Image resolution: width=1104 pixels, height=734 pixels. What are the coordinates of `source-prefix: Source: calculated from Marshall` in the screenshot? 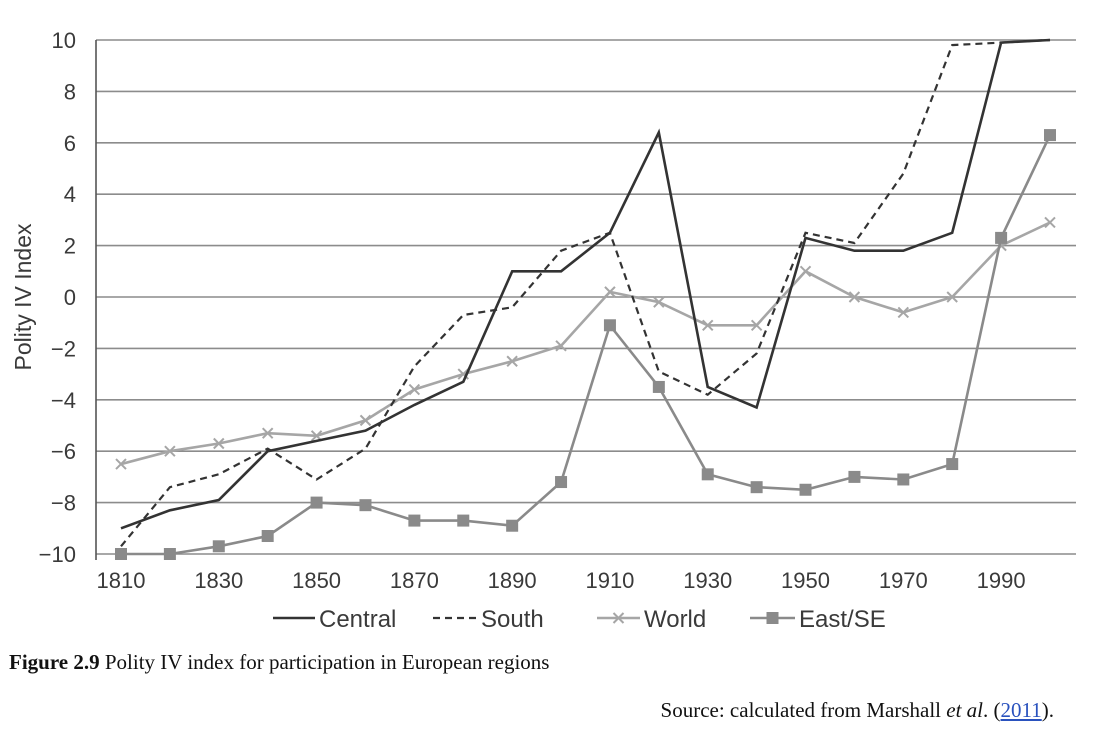 It's located at (803, 710).